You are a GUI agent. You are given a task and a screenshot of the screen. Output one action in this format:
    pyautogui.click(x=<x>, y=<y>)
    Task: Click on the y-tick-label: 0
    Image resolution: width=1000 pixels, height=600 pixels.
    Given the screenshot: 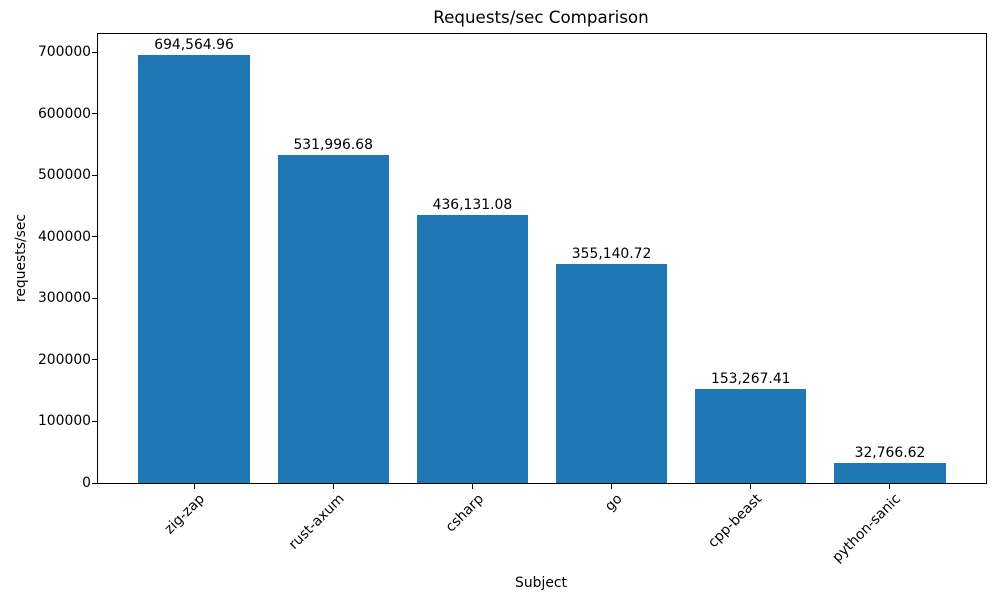 What is the action you would take?
    pyautogui.click(x=86, y=483)
    